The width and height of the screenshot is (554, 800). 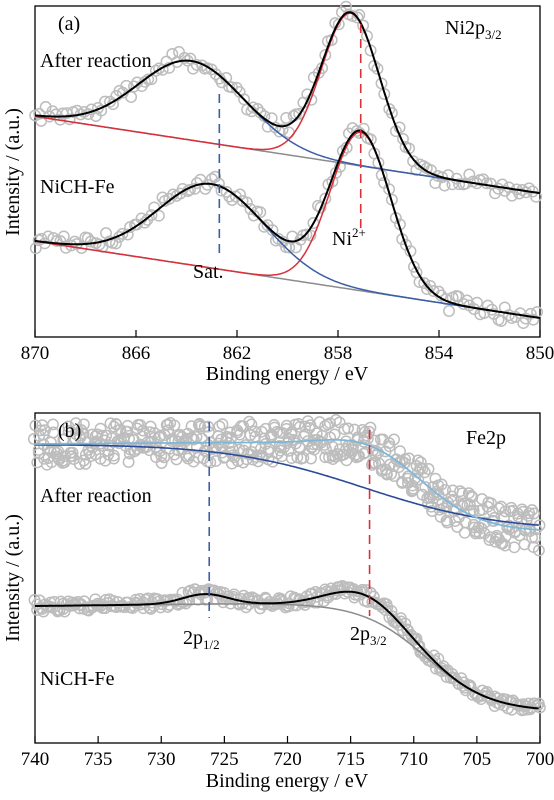 What do you see at coordinates (77, 187) in the screenshot?
I see `panel-a-sample-nich-fe: NiCH-Fe` at bounding box center [77, 187].